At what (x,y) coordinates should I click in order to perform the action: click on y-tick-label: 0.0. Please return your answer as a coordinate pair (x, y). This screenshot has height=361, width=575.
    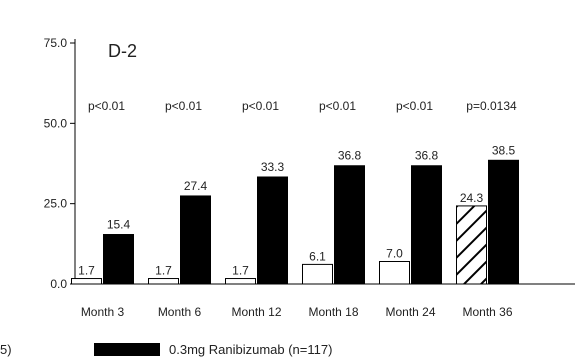
    Looking at the image, I should click on (58, 284).